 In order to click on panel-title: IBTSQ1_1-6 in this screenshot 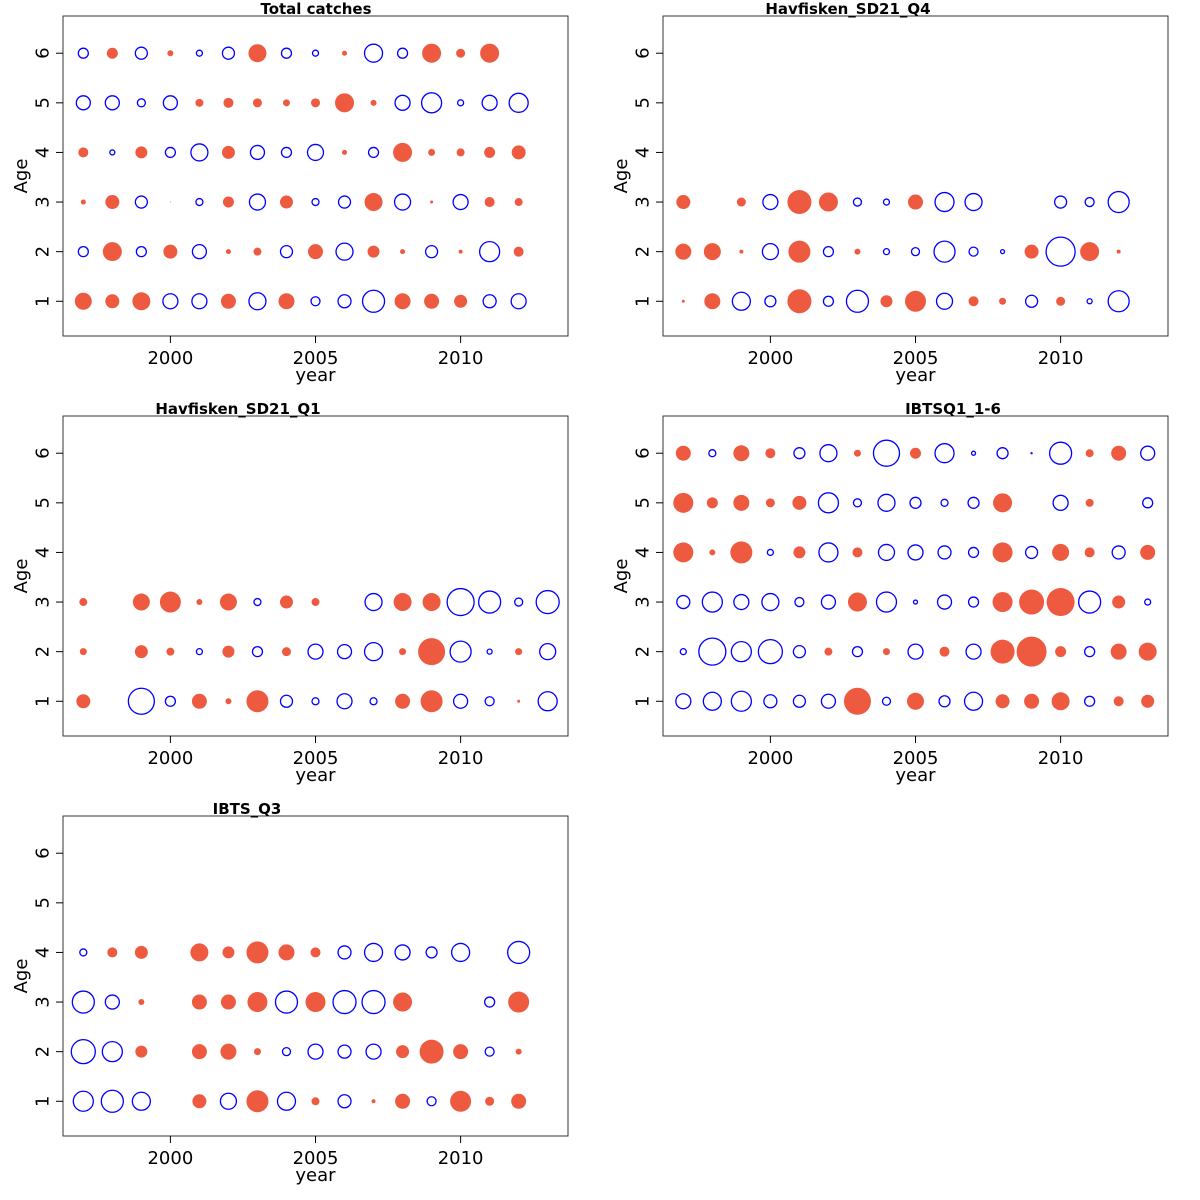, I will do `click(953, 409)`.